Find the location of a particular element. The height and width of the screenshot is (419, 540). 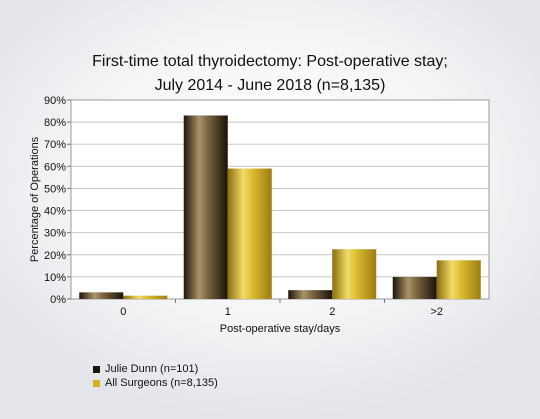

legend-swatch-dark is located at coordinates (96, 369).